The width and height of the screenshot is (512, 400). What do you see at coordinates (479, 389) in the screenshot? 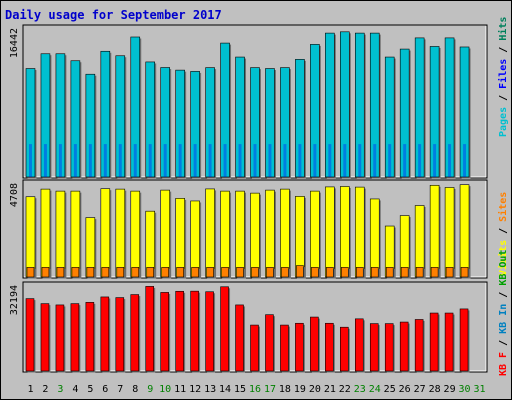
I see `day-label: 31` at bounding box center [479, 389].